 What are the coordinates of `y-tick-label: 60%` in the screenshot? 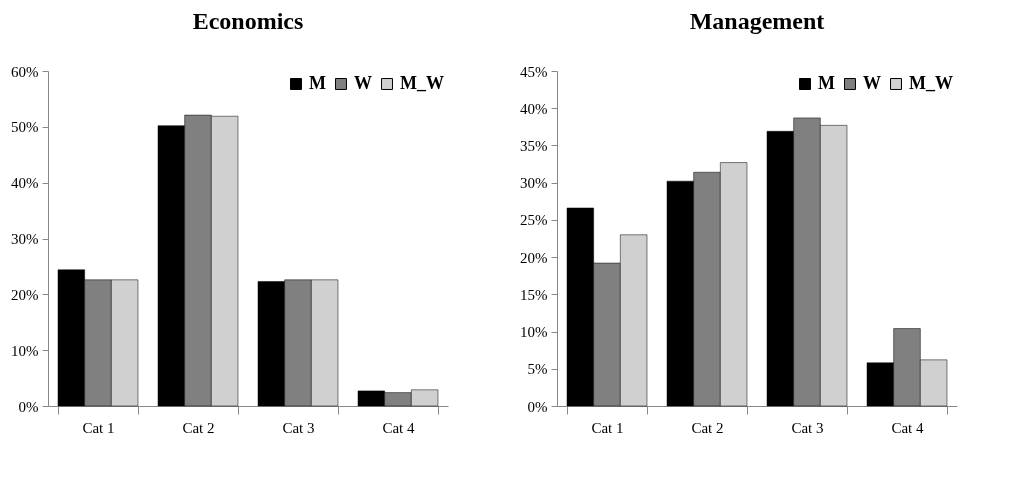 It's located at (25, 71).